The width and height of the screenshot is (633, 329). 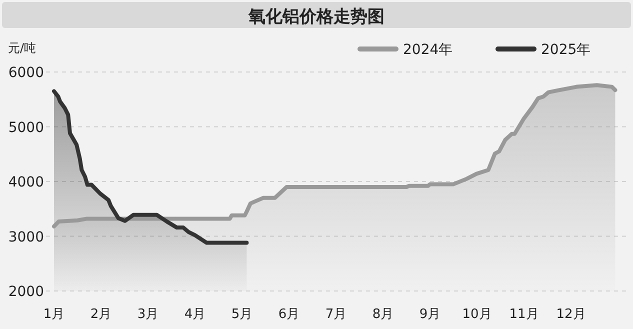 I want to click on x-tick-label: 12月, so click(x=571, y=314).